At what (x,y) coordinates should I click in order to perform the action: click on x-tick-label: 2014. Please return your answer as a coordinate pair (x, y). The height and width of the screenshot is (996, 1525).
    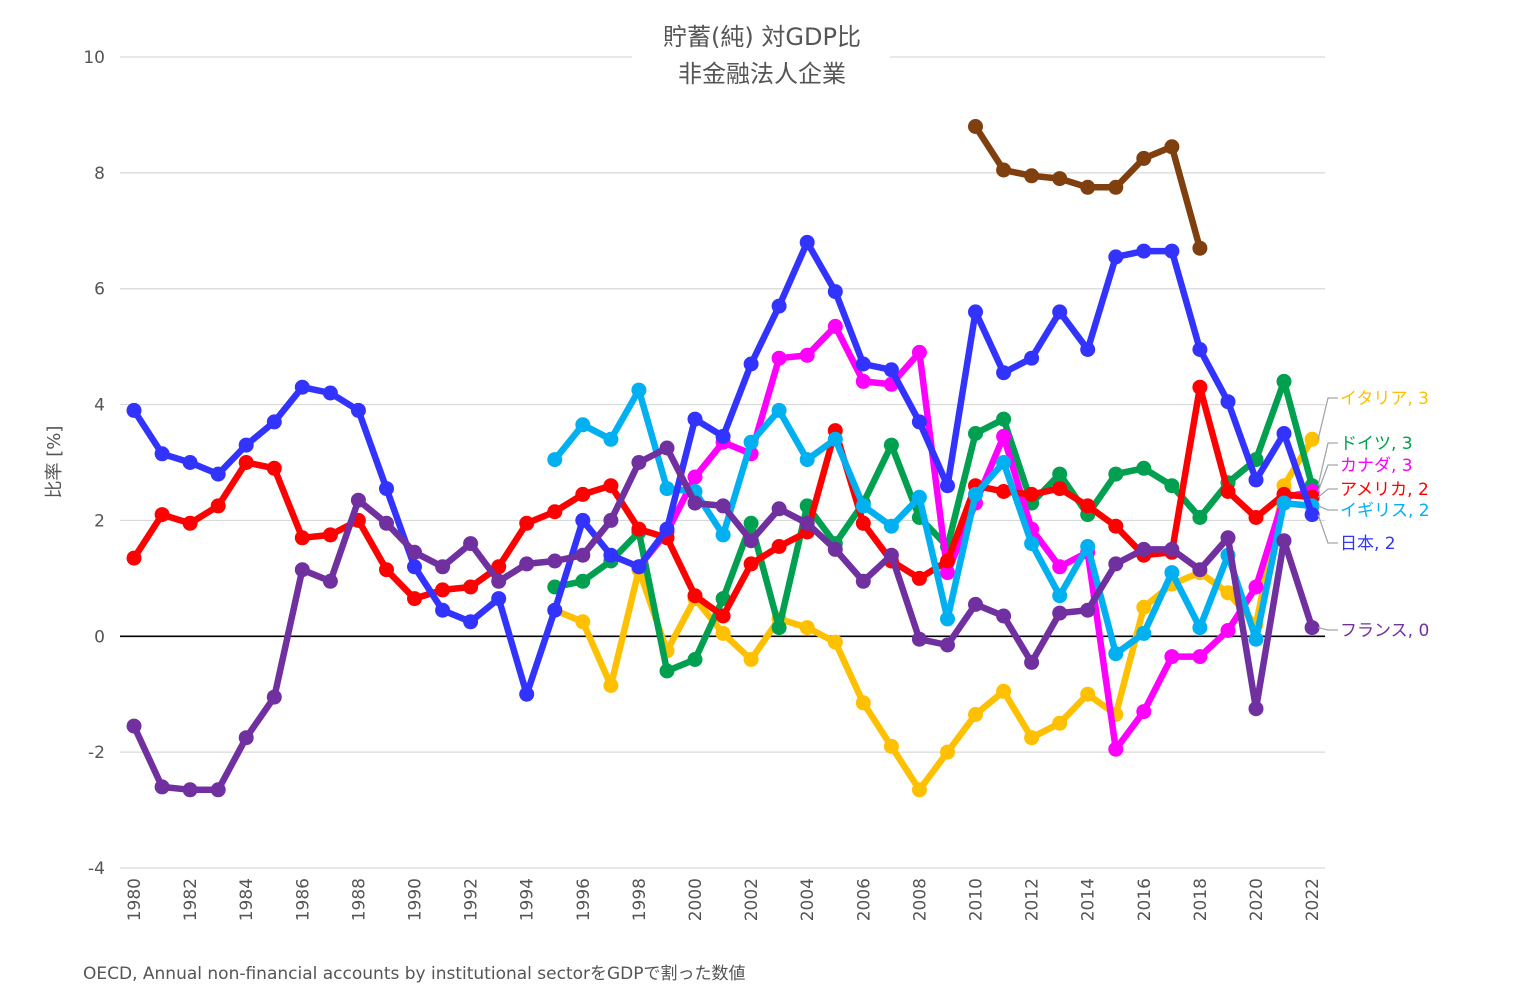
    Looking at the image, I should click on (1089, 899).